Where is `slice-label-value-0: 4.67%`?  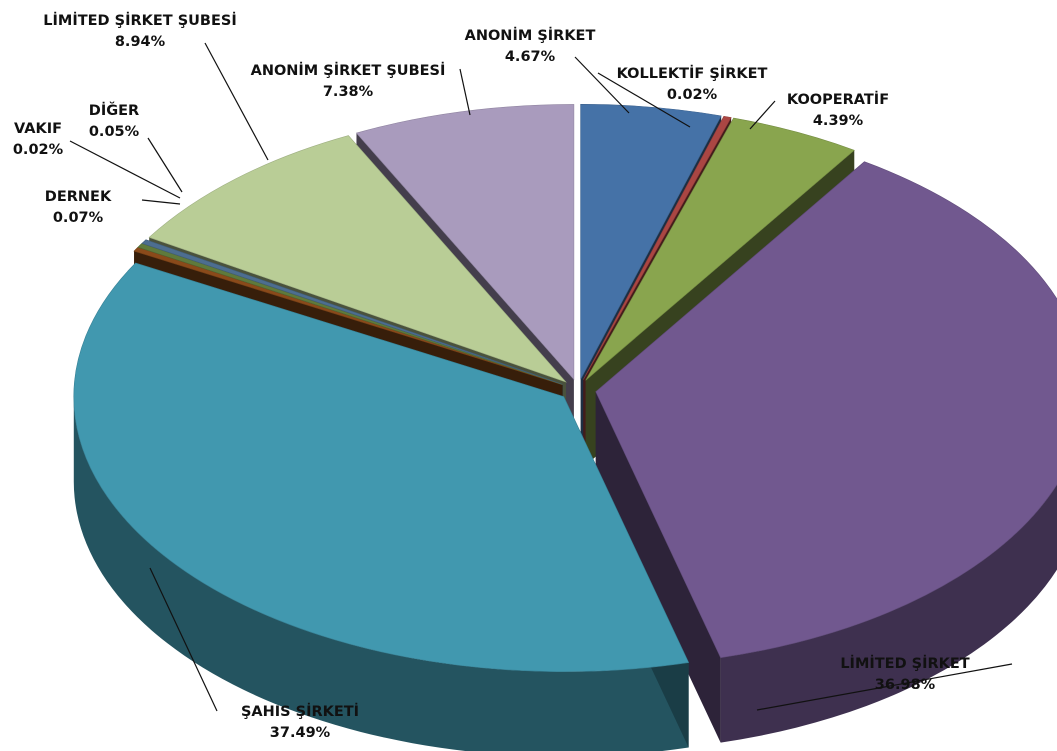 slice-label-value-0: 4.67% is located at coordinates (530, 57).